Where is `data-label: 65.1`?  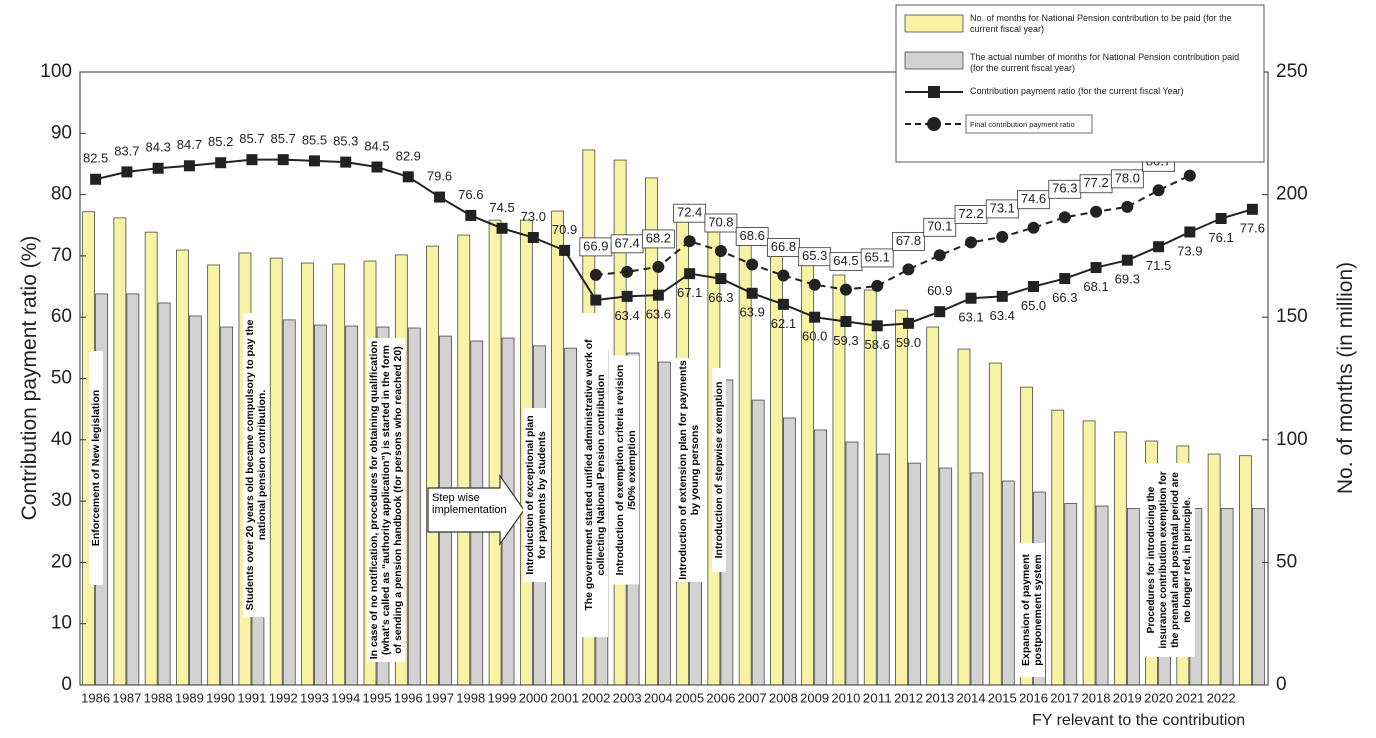
data-label: 65.1 is located at coordinates (877, 256).